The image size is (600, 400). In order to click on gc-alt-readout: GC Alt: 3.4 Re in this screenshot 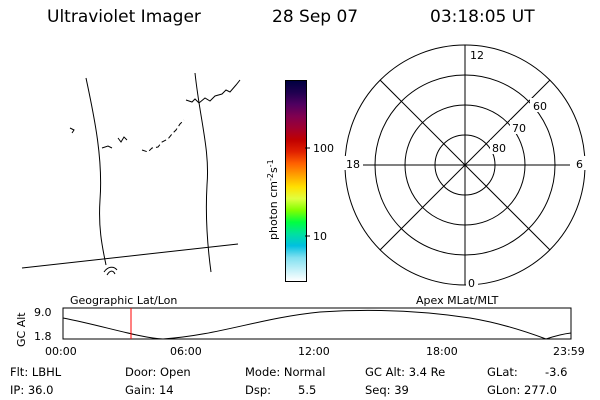, I will do `click(405, 372)`.